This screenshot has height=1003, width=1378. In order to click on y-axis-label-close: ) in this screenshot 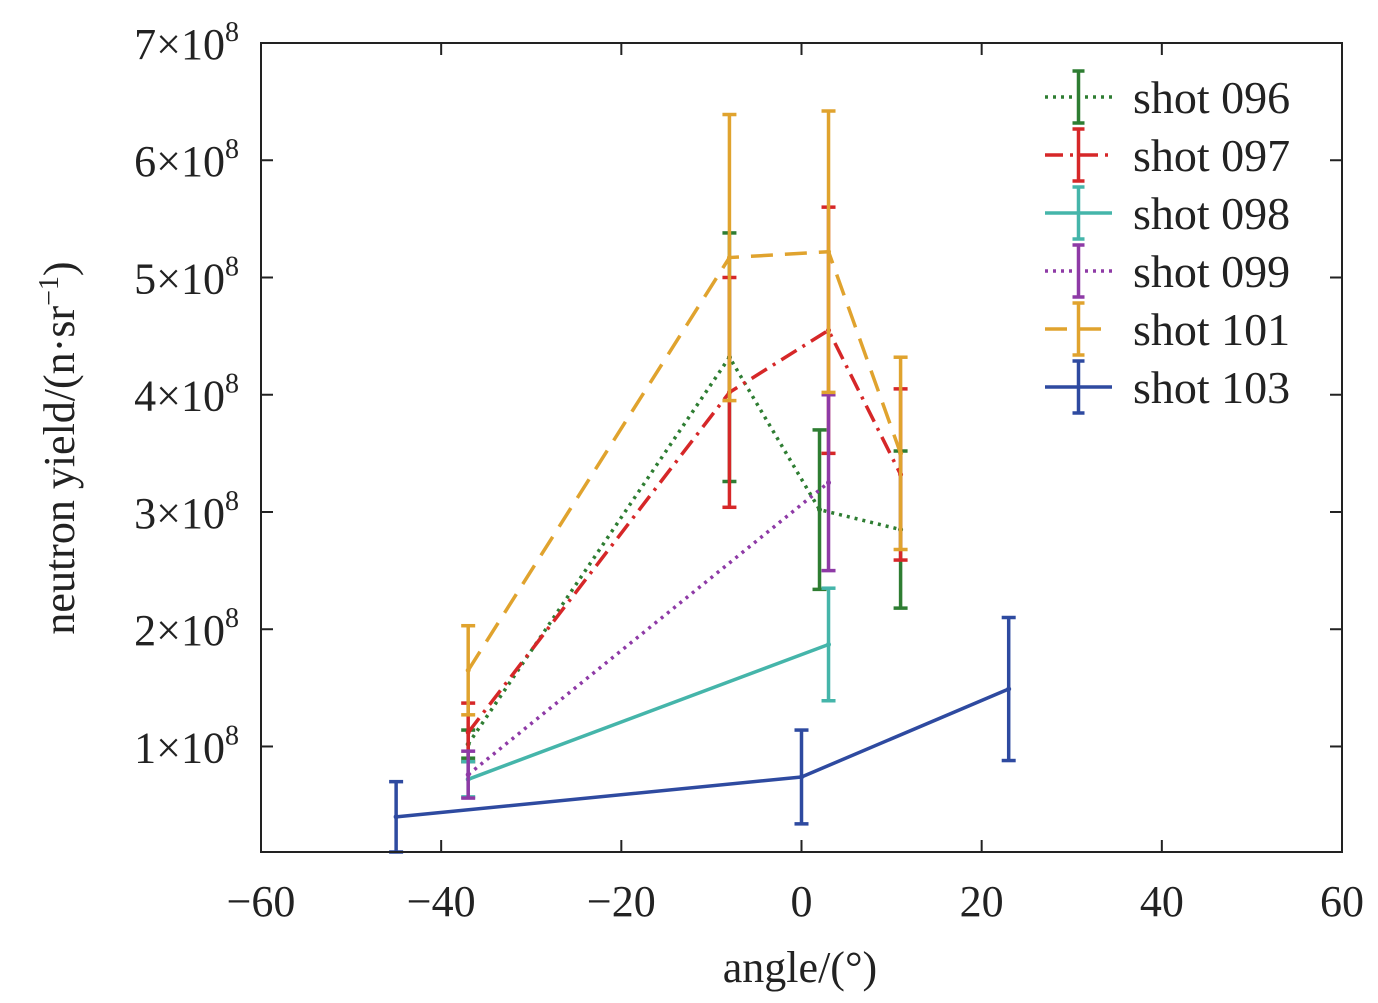, I will do `click(59, 268)`.